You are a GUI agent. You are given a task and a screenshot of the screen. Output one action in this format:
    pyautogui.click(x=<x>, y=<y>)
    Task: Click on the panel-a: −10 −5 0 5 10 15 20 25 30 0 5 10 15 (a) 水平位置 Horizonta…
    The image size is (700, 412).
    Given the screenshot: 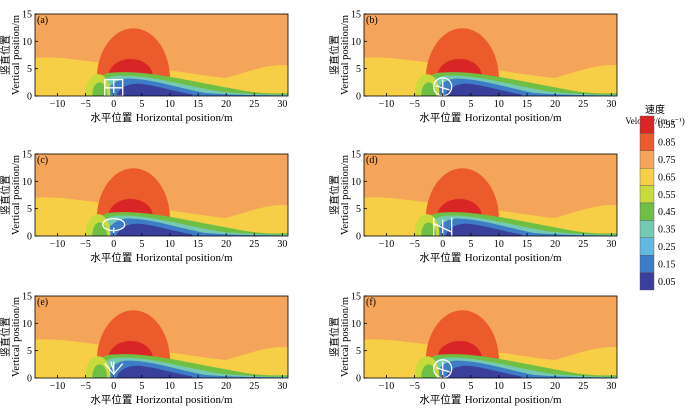 What is the action you would take?
    pyautogui.click(x=144, y=67)
    